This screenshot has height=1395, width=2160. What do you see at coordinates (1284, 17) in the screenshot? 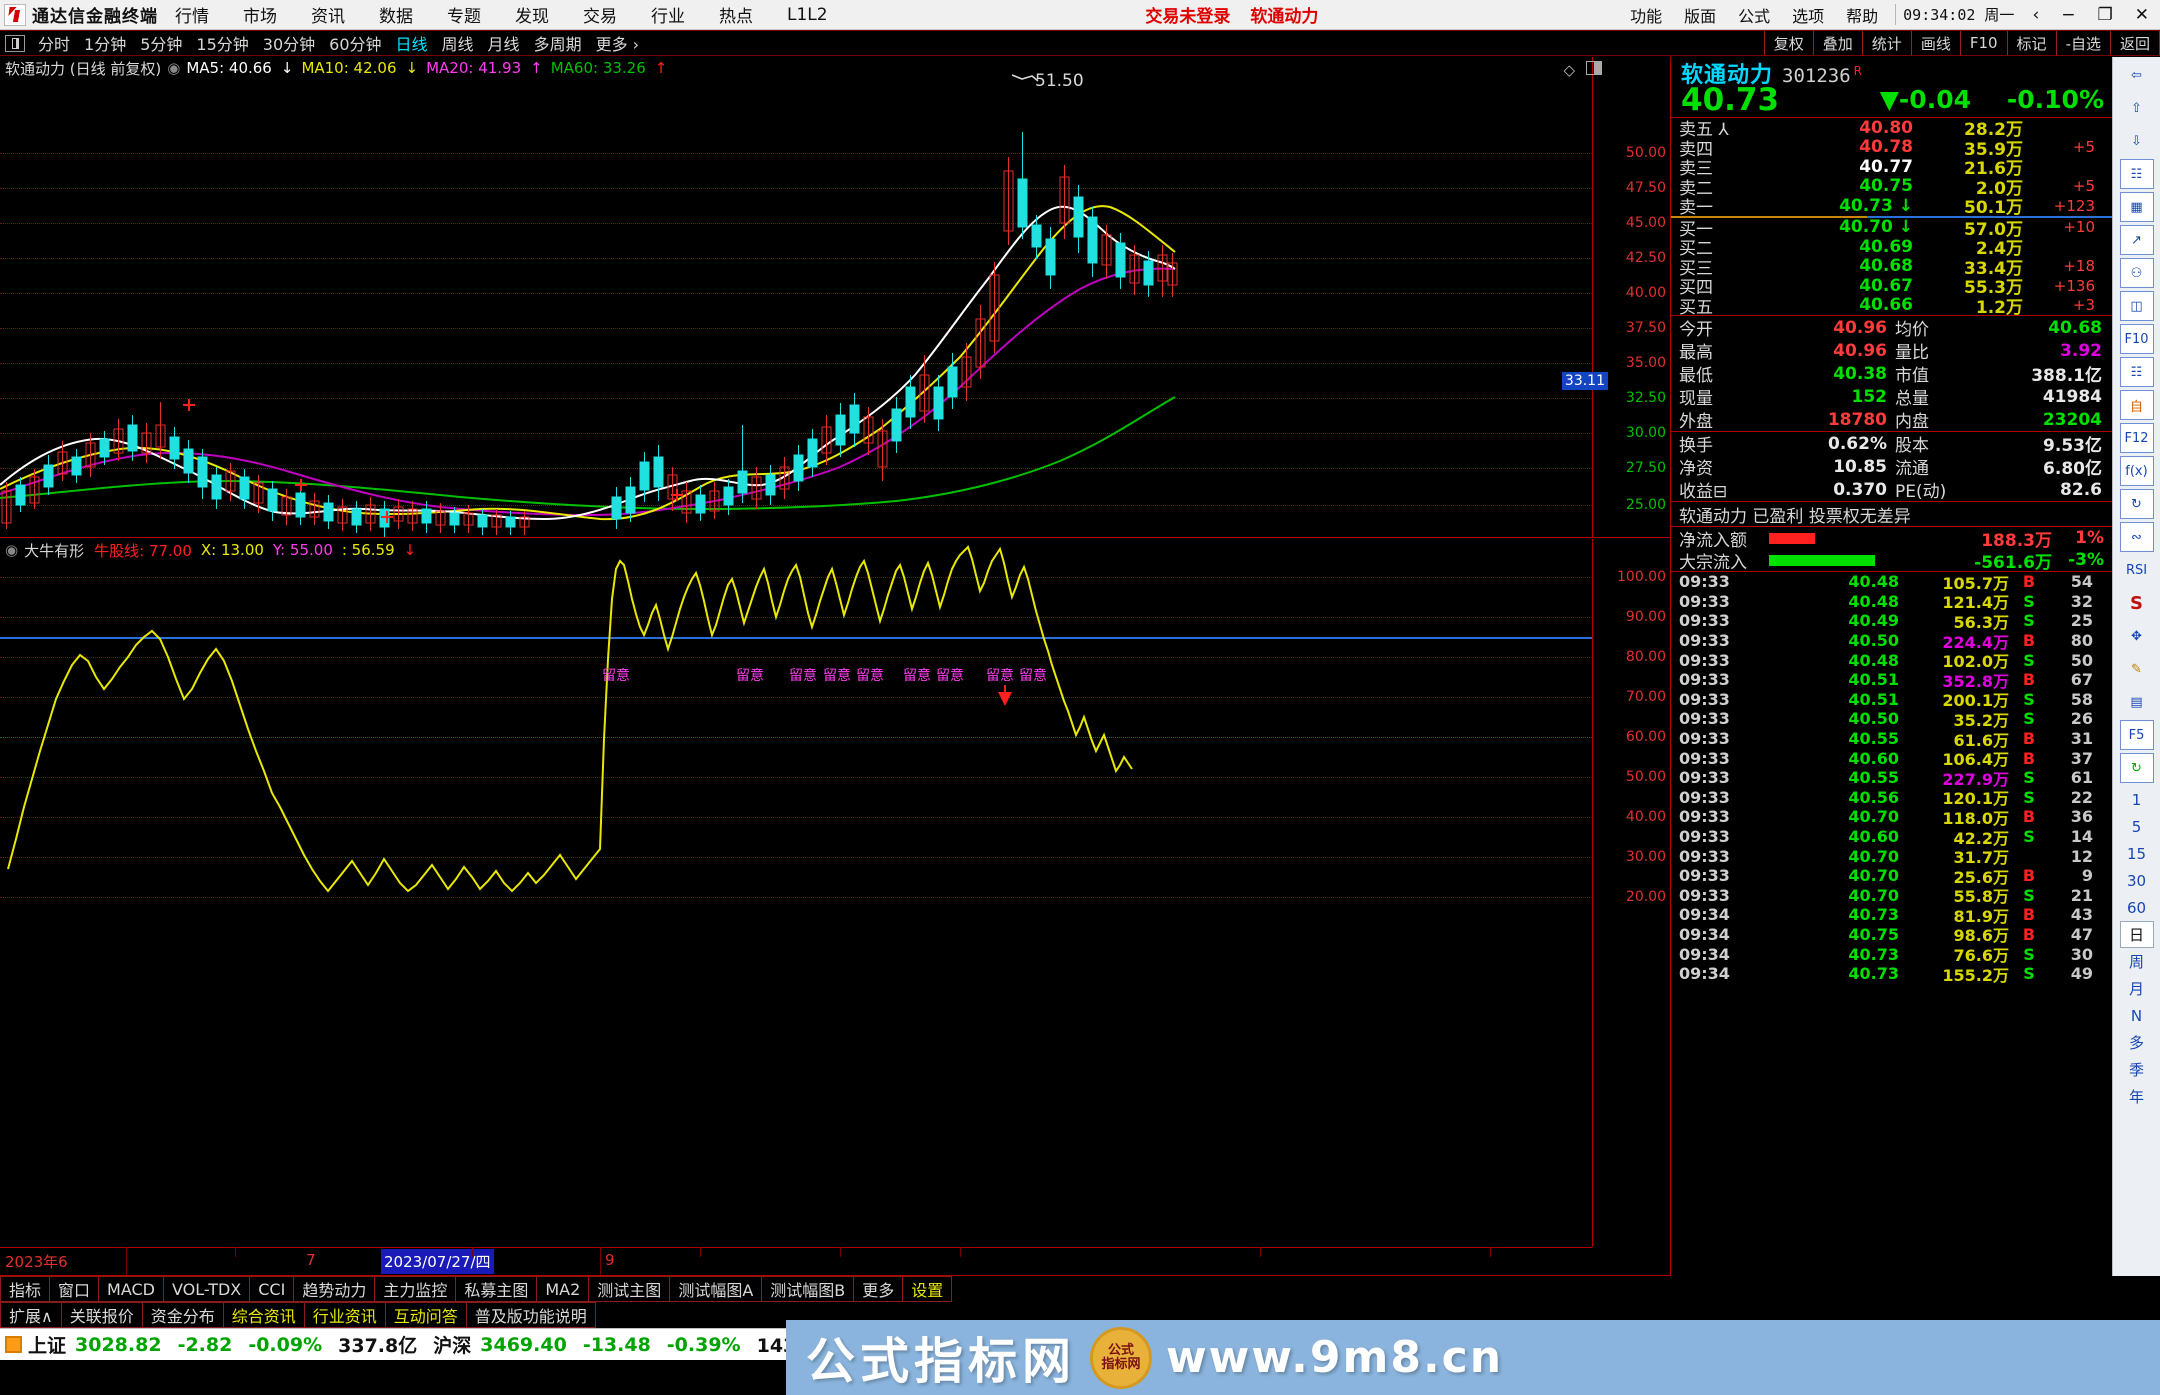
I see `stock-shortcut: 软通动力` at bounding box center [1284, 17].